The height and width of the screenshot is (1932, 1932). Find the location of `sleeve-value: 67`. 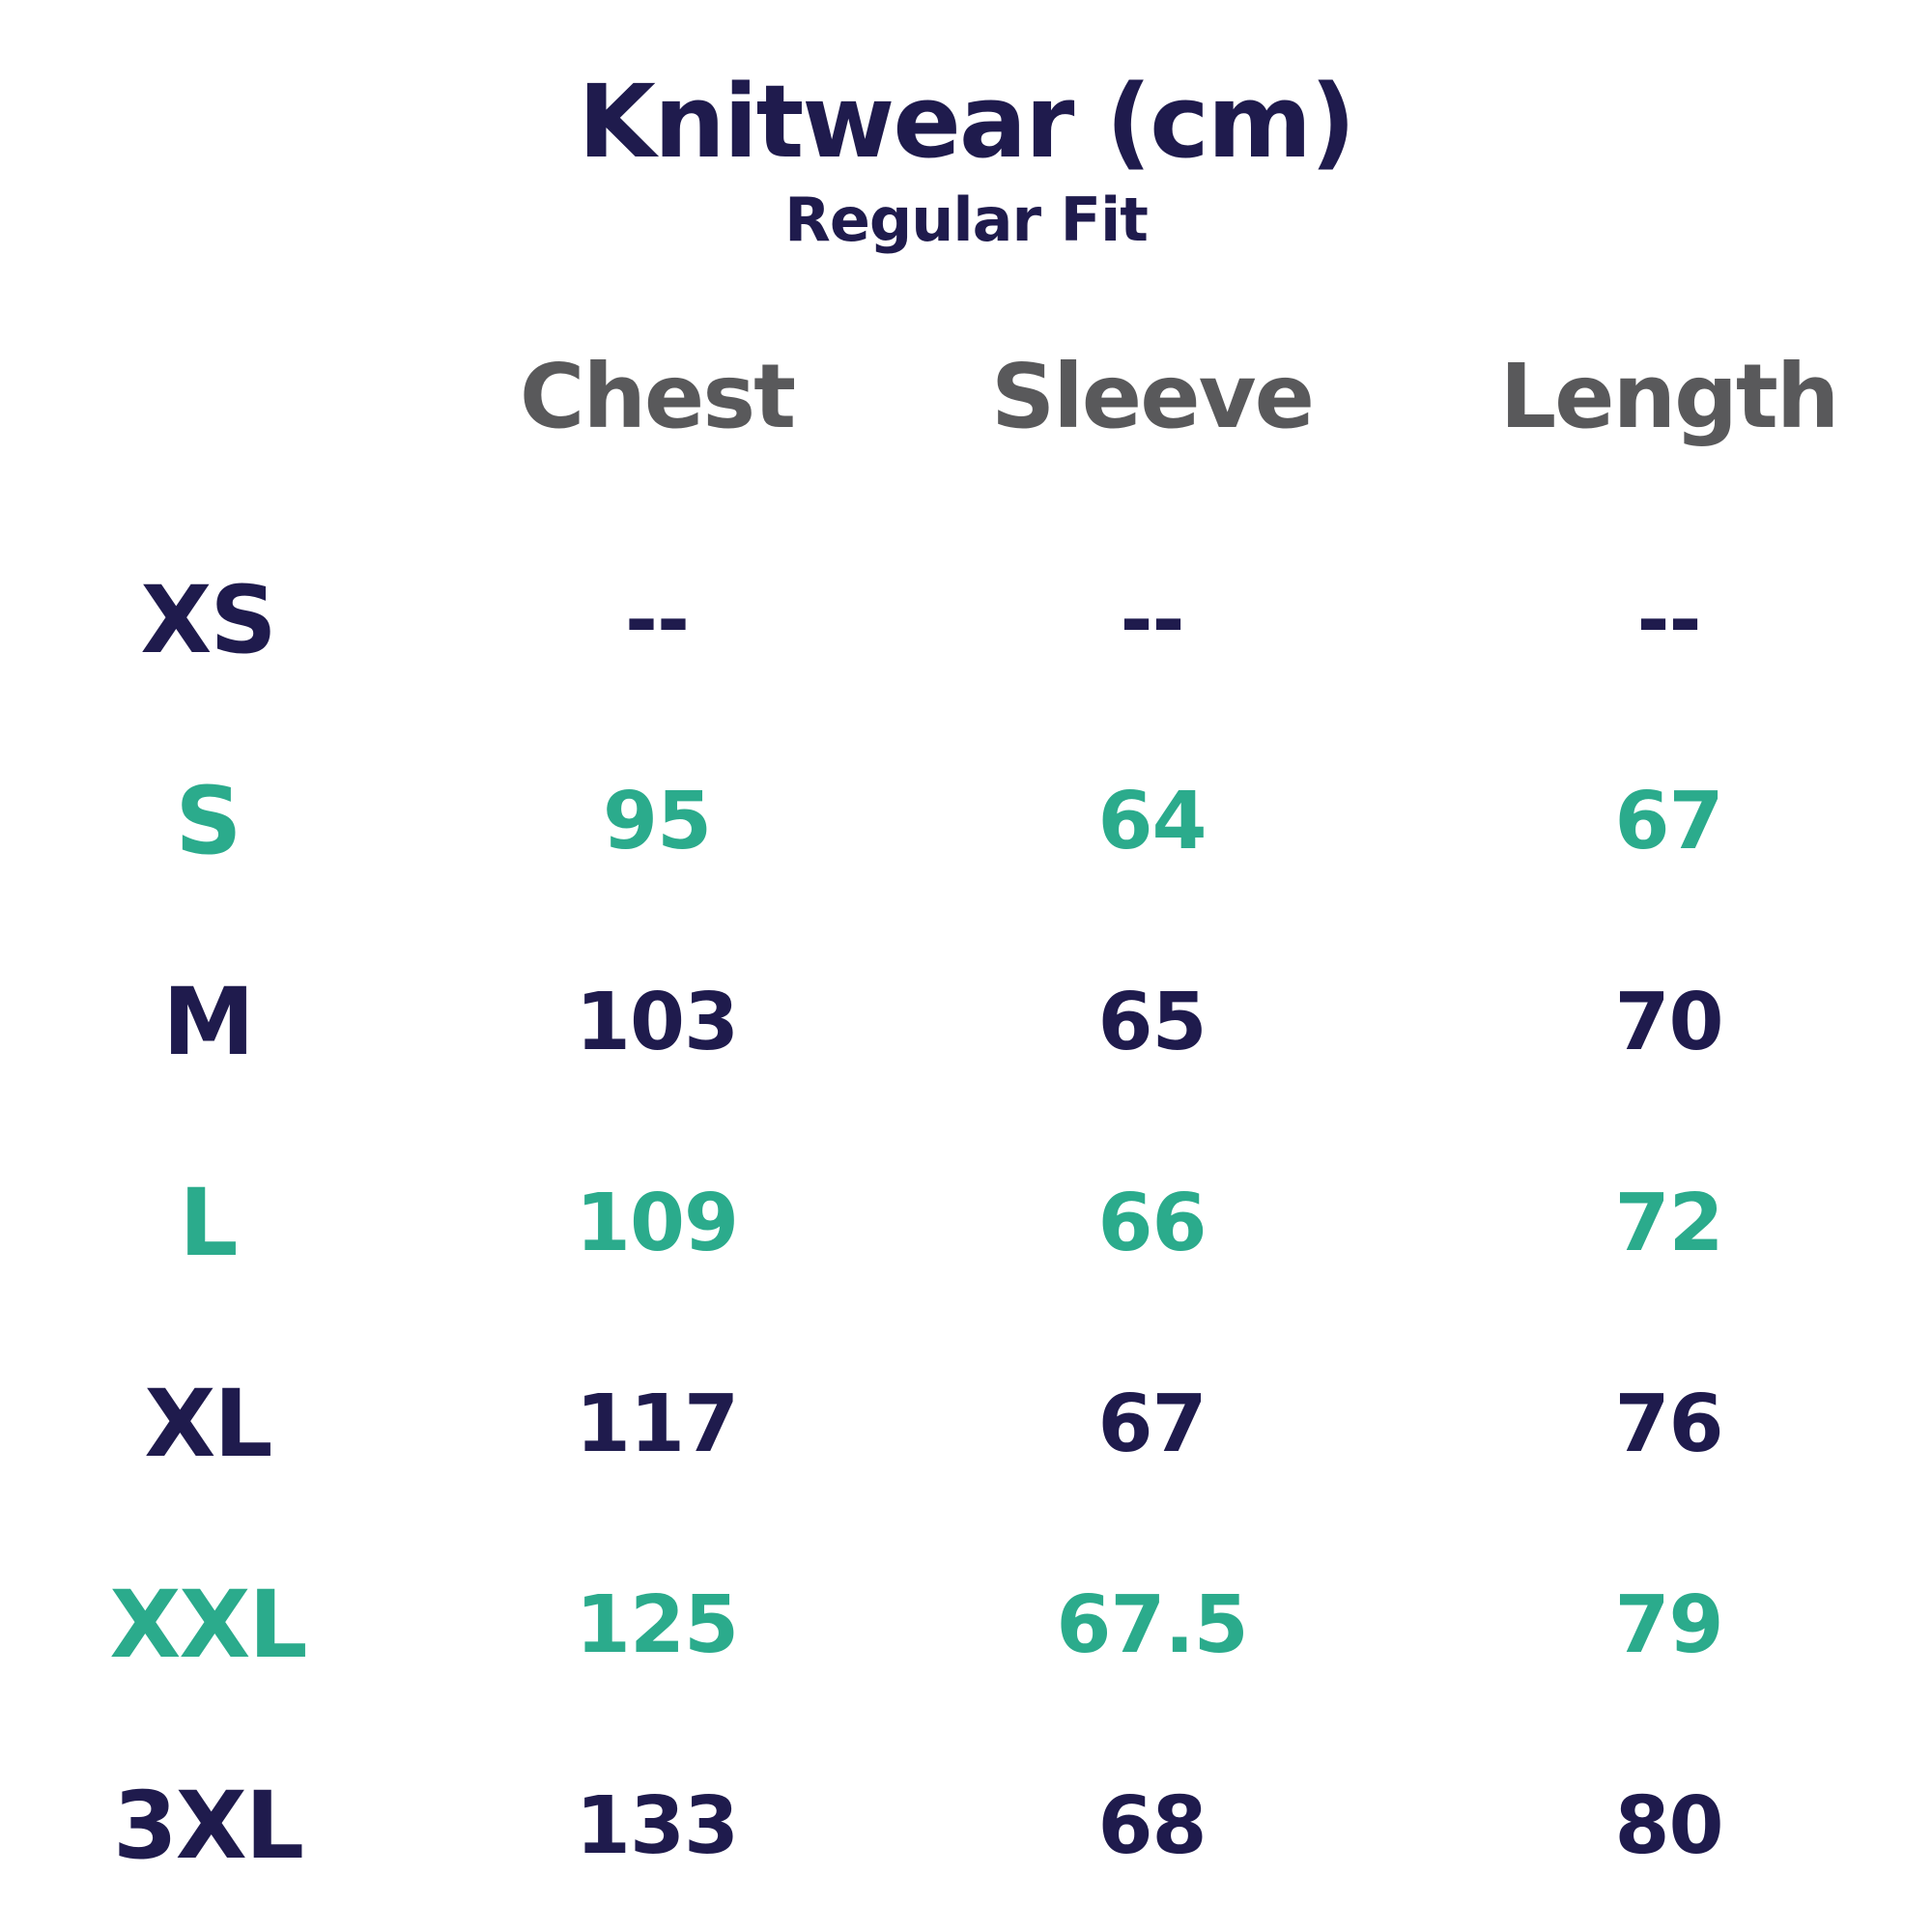

sleeve-value: 67 is located at coordinates (1152, 1424).